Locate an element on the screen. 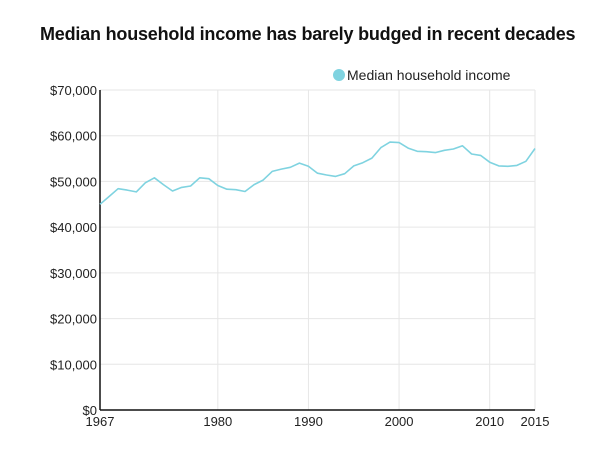  y-tick-label: $40,000 is located at coordinates (73, 227).